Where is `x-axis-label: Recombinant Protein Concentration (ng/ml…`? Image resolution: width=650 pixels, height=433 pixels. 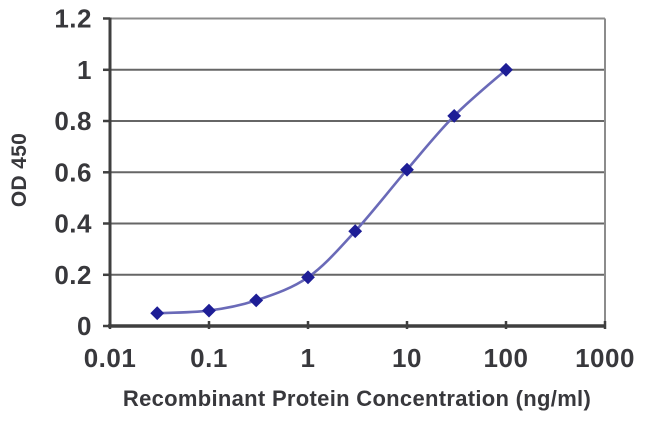 x-axis-label: Recombinant Protein Concentration (ng/ml… is located at coordinates (357, 398).